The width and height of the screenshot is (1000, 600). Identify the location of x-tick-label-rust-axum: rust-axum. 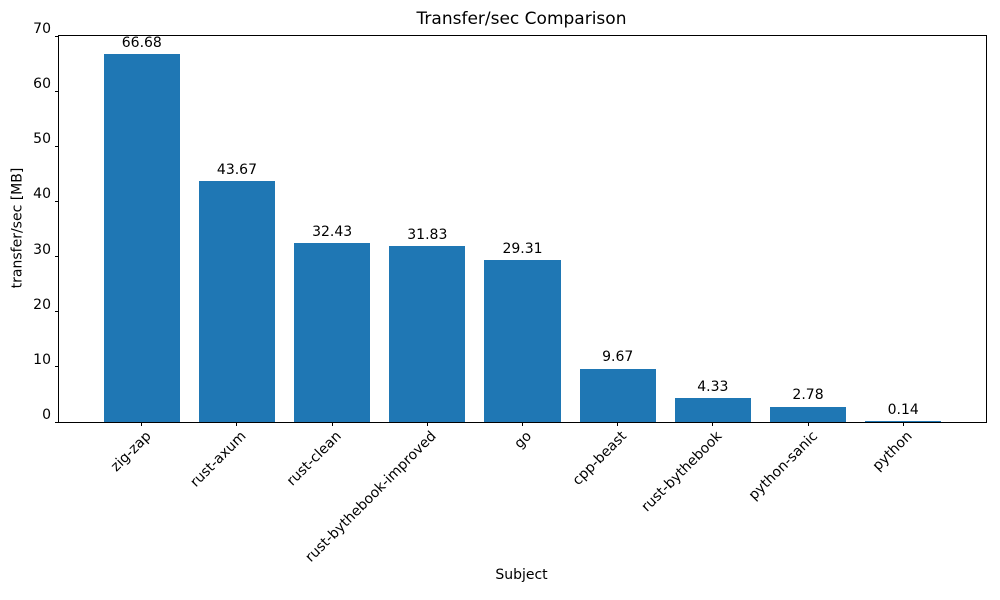
(218, 459).